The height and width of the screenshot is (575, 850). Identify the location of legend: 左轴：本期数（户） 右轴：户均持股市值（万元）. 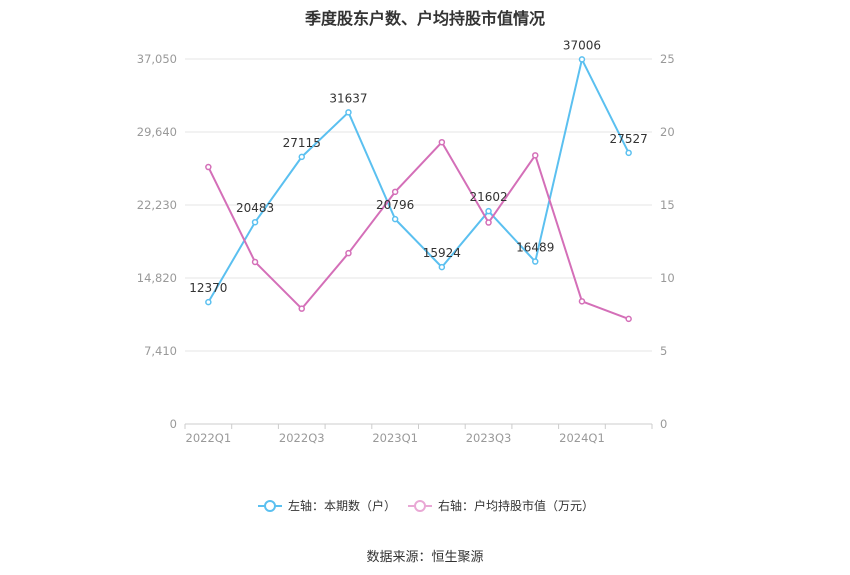
(426, 505).